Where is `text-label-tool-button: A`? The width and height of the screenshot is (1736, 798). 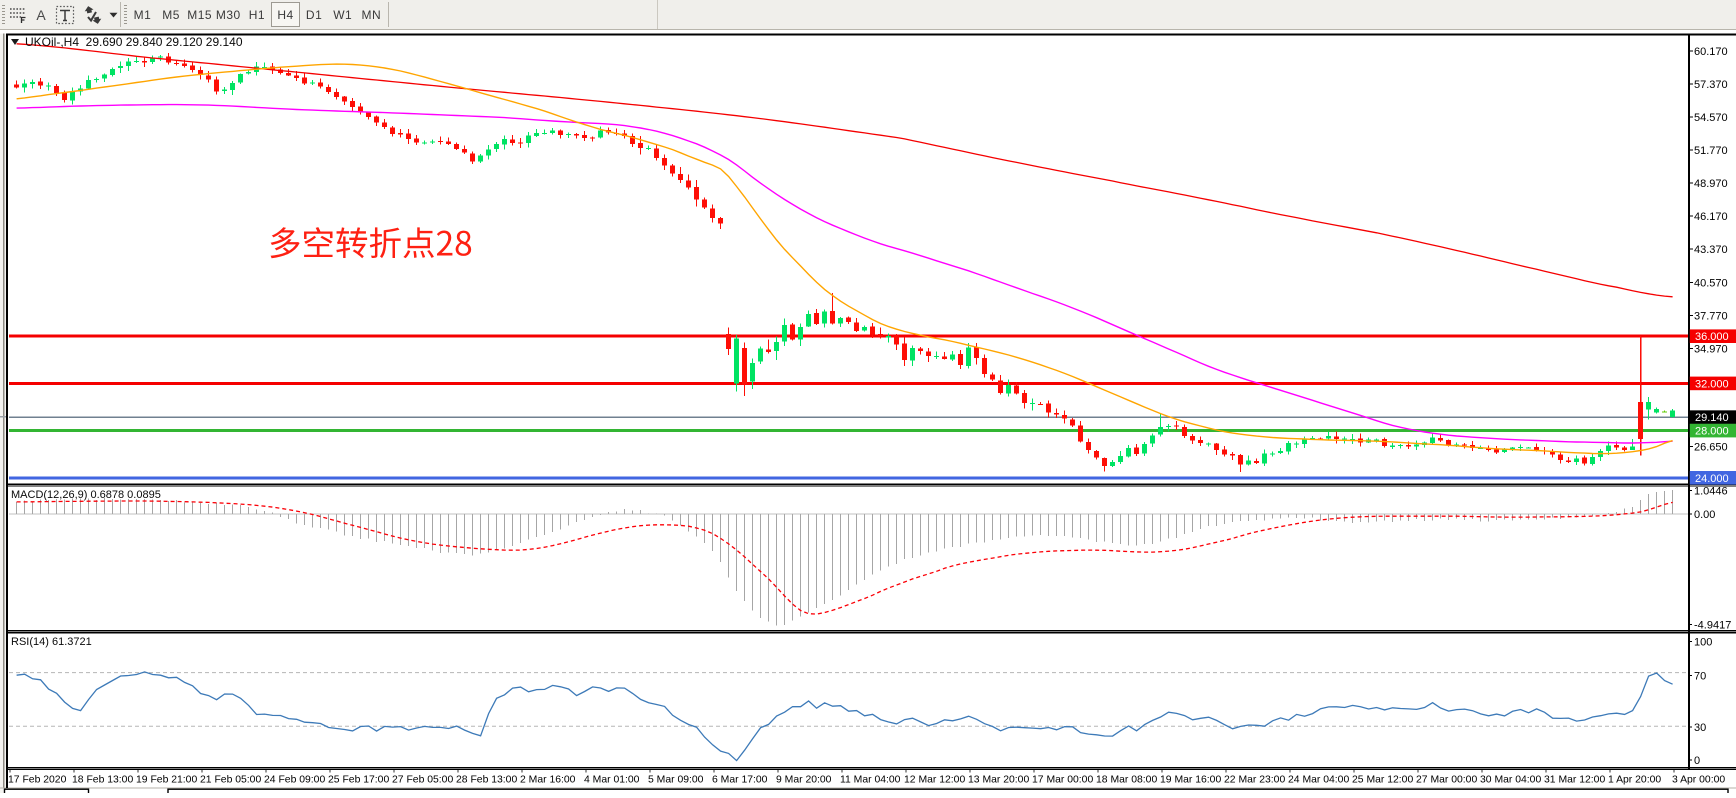
text-label-tool-button: A is located at coordinates (41, 14).